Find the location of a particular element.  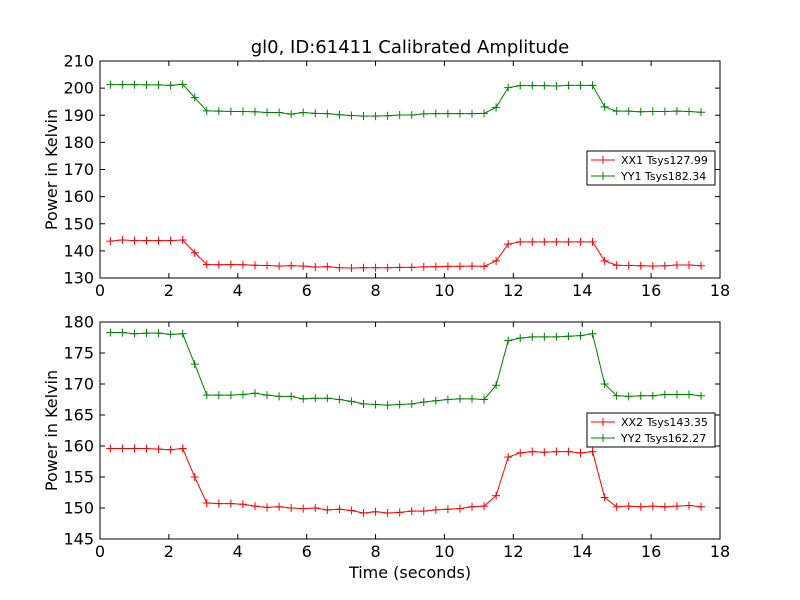

bottom-x-tick-label: 10 is located at coordinates (444, 551).